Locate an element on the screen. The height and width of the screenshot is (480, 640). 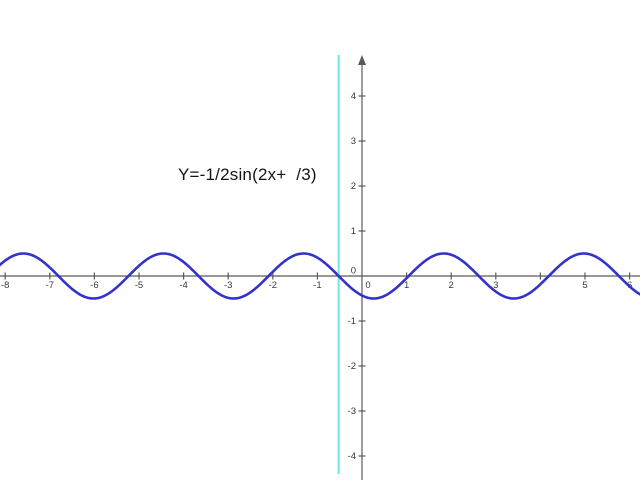
x-tick-label: 5 is located at coordinates (584, 285).